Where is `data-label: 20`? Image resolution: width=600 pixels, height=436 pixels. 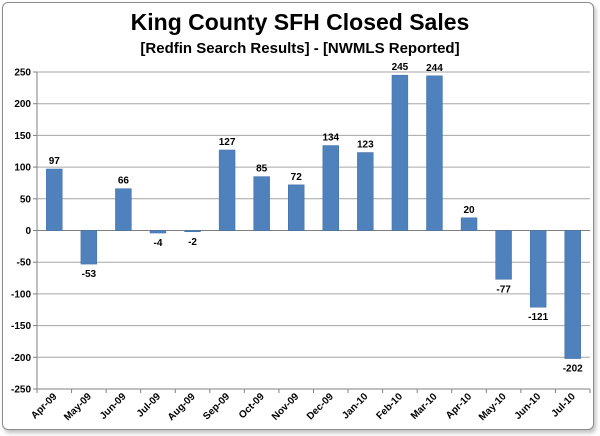 data-label: 20 is located at coordinates (469, 210).